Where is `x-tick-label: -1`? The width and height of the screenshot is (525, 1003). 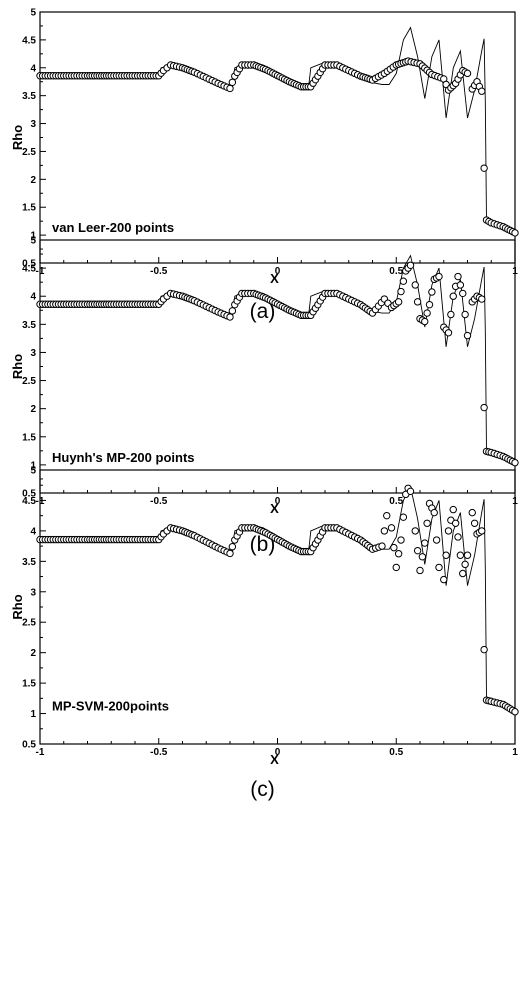
x-tick-label: -1 is located at coordinates (40, 752).